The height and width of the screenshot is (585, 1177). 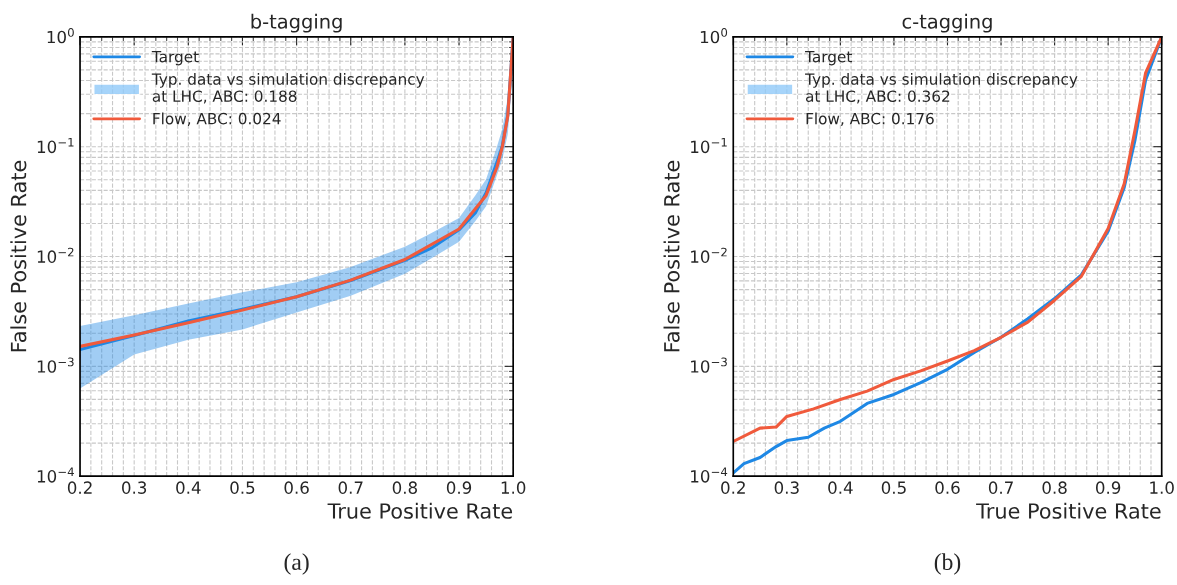 I want to click on legend-label: Flow, ABC: 0.176, so click(x=870, y=119).